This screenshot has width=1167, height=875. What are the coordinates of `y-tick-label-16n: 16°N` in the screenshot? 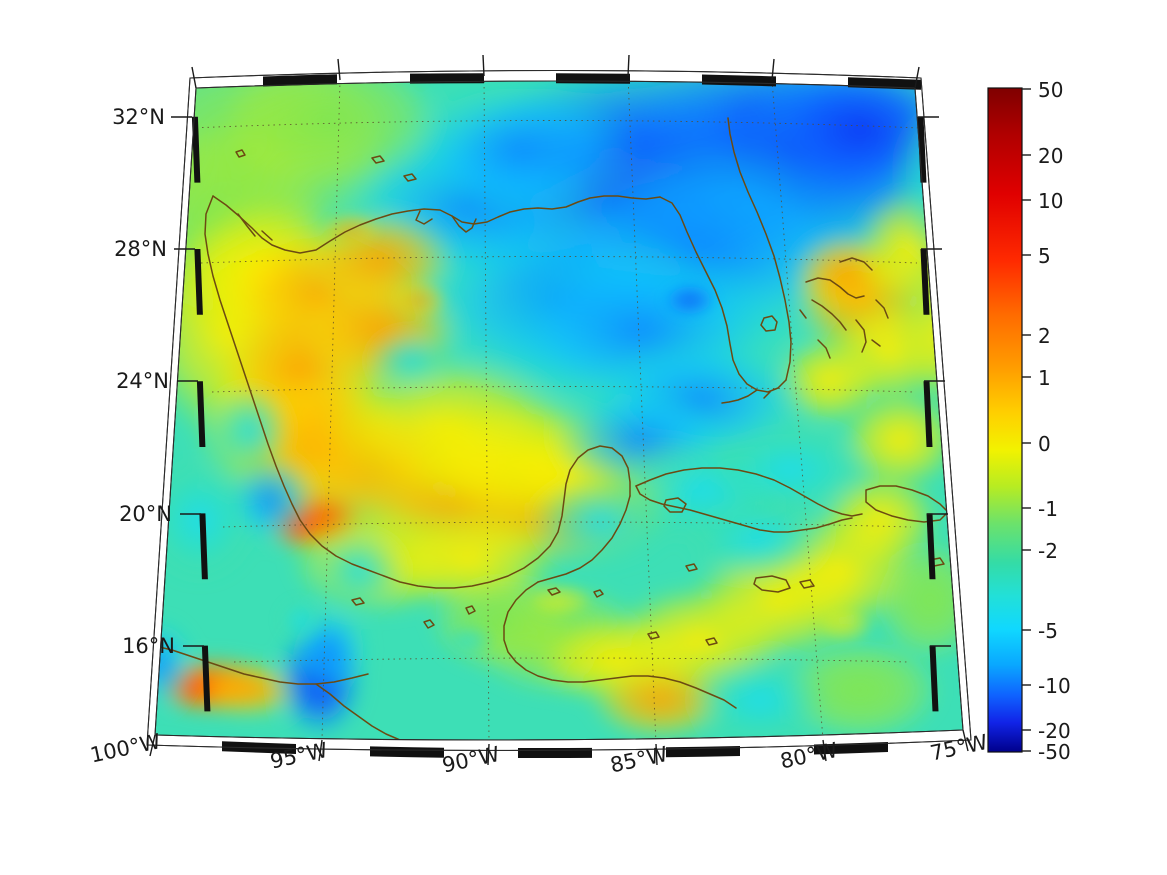 It's located at (148, 646).